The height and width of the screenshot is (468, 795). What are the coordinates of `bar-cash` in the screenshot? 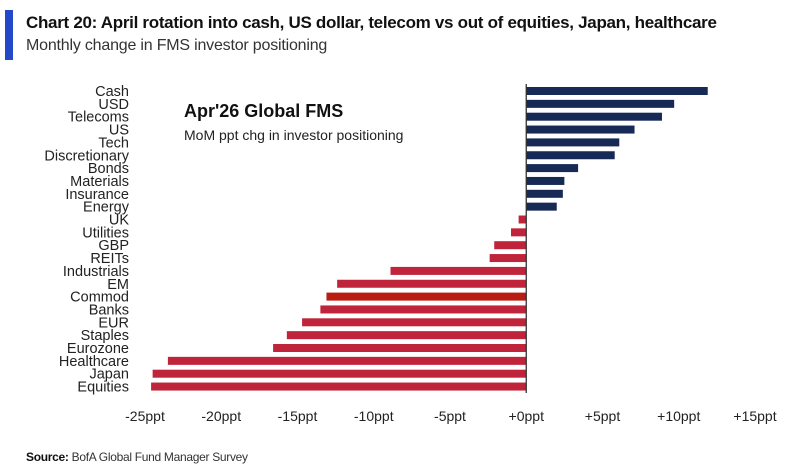 It's located at (617, 91).